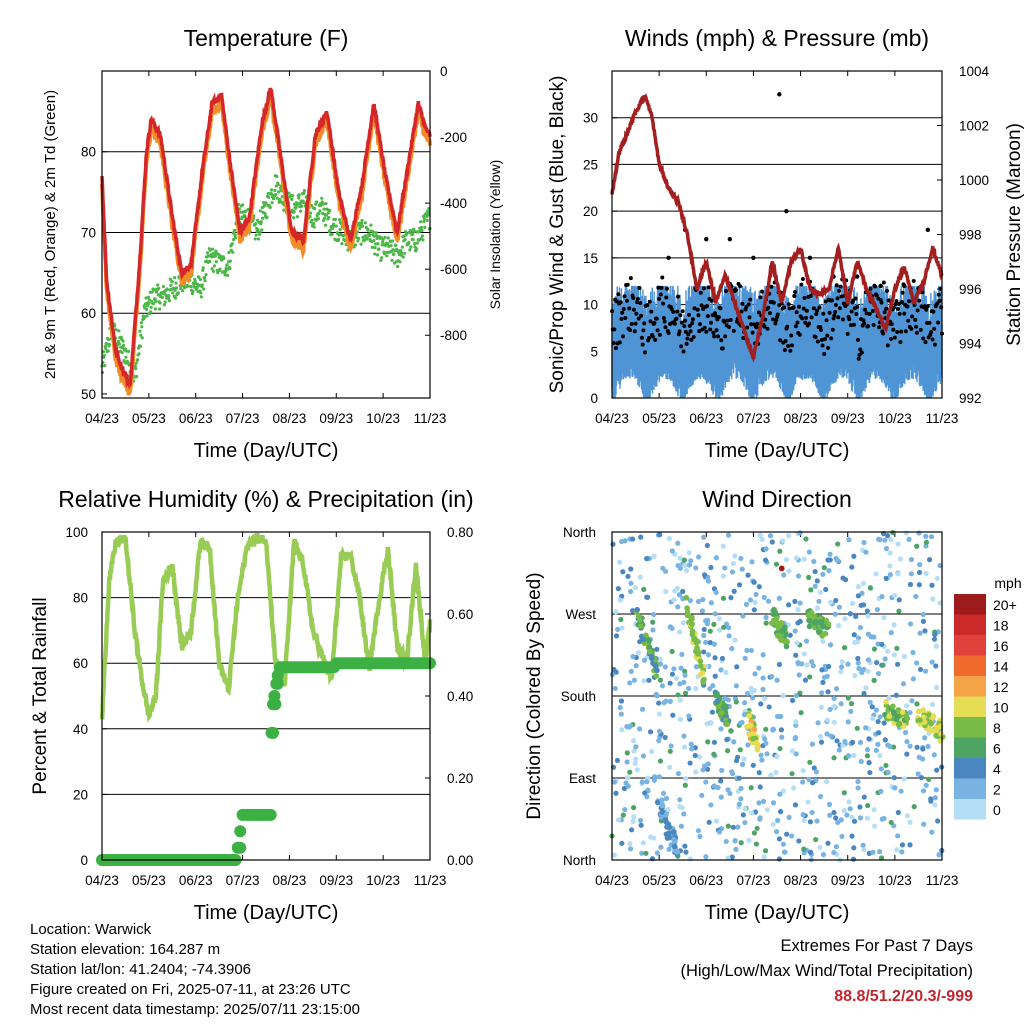  What do you see at coordinates (612, 418) in the screenshot?
I see `x-tick-label: 04/23` at bounding box center [612, 418].